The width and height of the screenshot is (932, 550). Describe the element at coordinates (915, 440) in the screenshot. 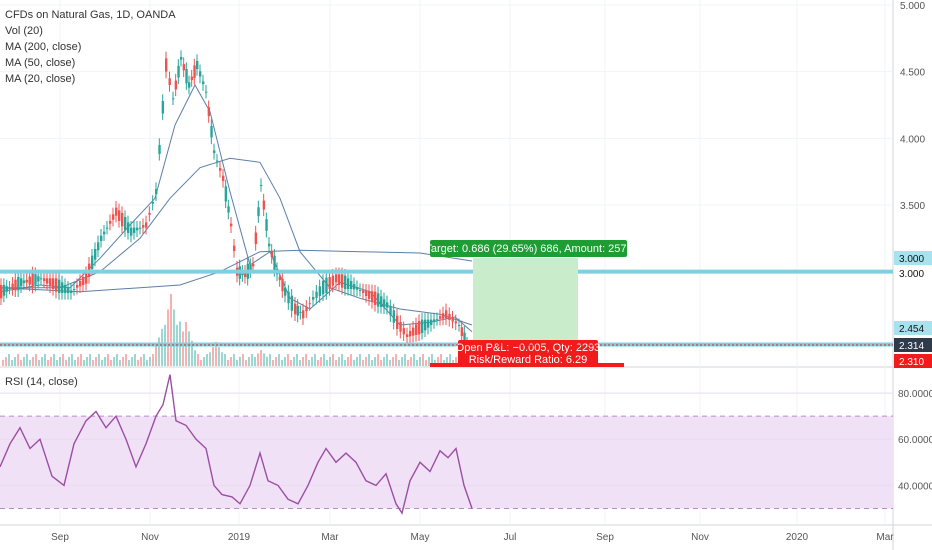

I see `rsi-axis: 80.0000 60.0000 40.0000` at that location.